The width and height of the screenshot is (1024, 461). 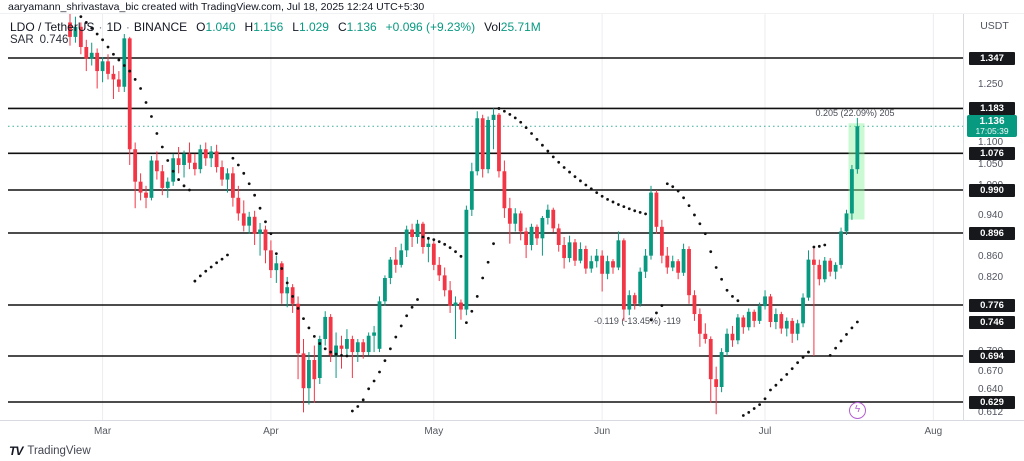 I want to click on measure-up-label: 0.205 (22.09%) 205, so click(x=855, y=113).